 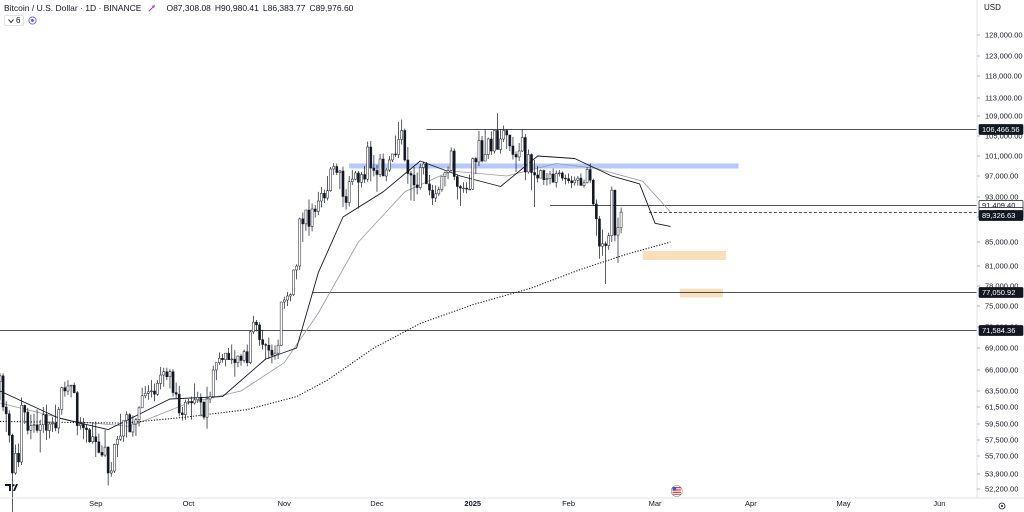 I want to click on price-badge-label: 71,584.36, so click(x=998, y=330).